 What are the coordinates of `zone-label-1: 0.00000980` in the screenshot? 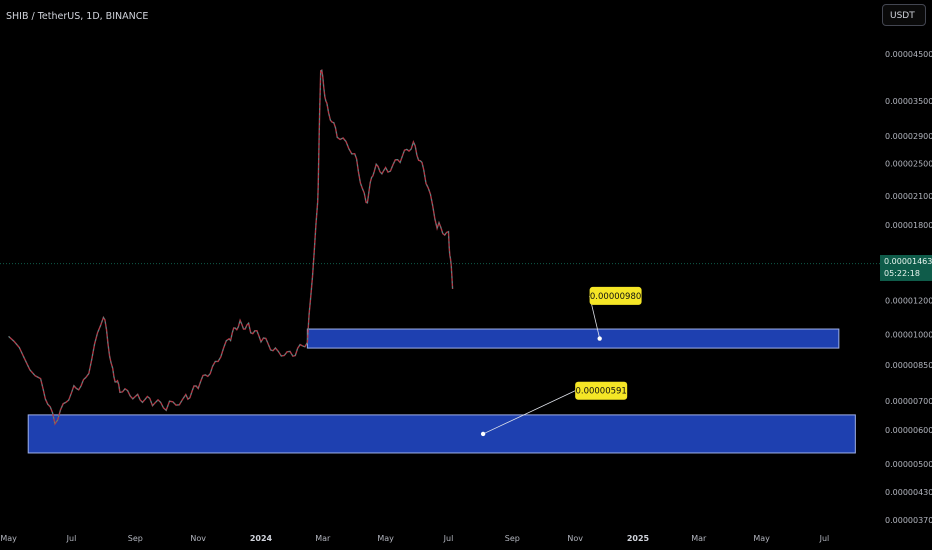 It's located at (615, 297).